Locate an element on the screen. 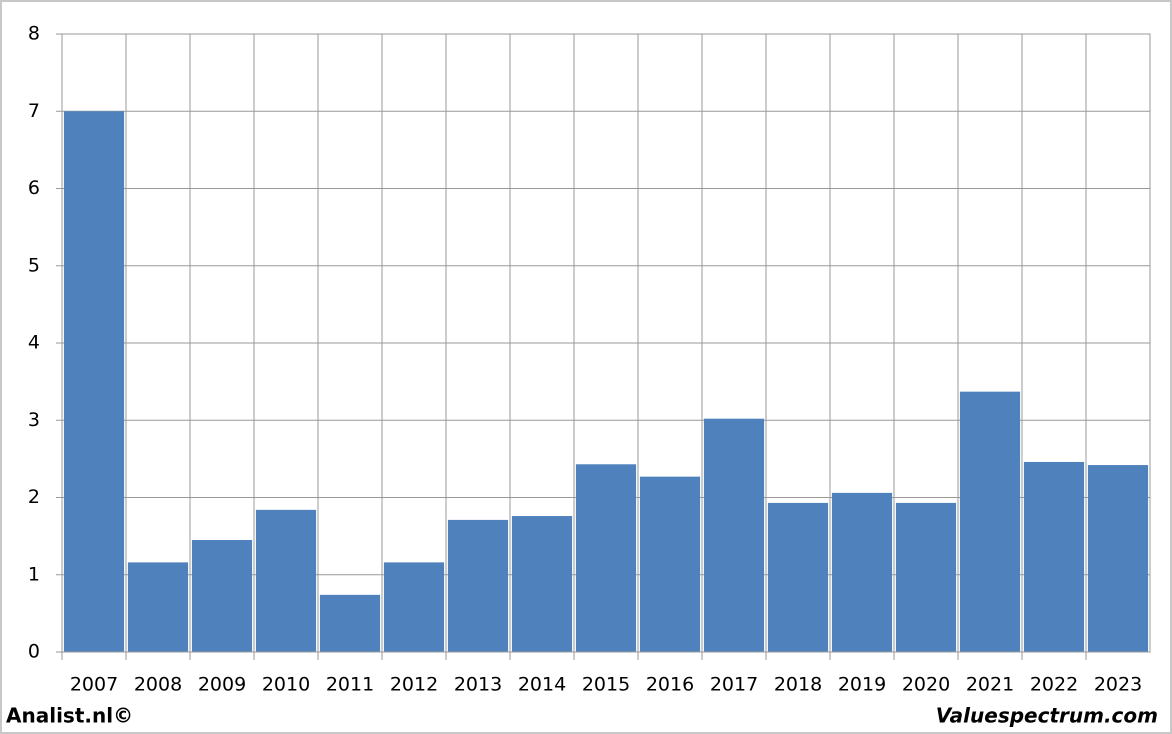 This screenshot has width=1172, height=734. y-tick-label: 2 is located at coordinates (34, 497).